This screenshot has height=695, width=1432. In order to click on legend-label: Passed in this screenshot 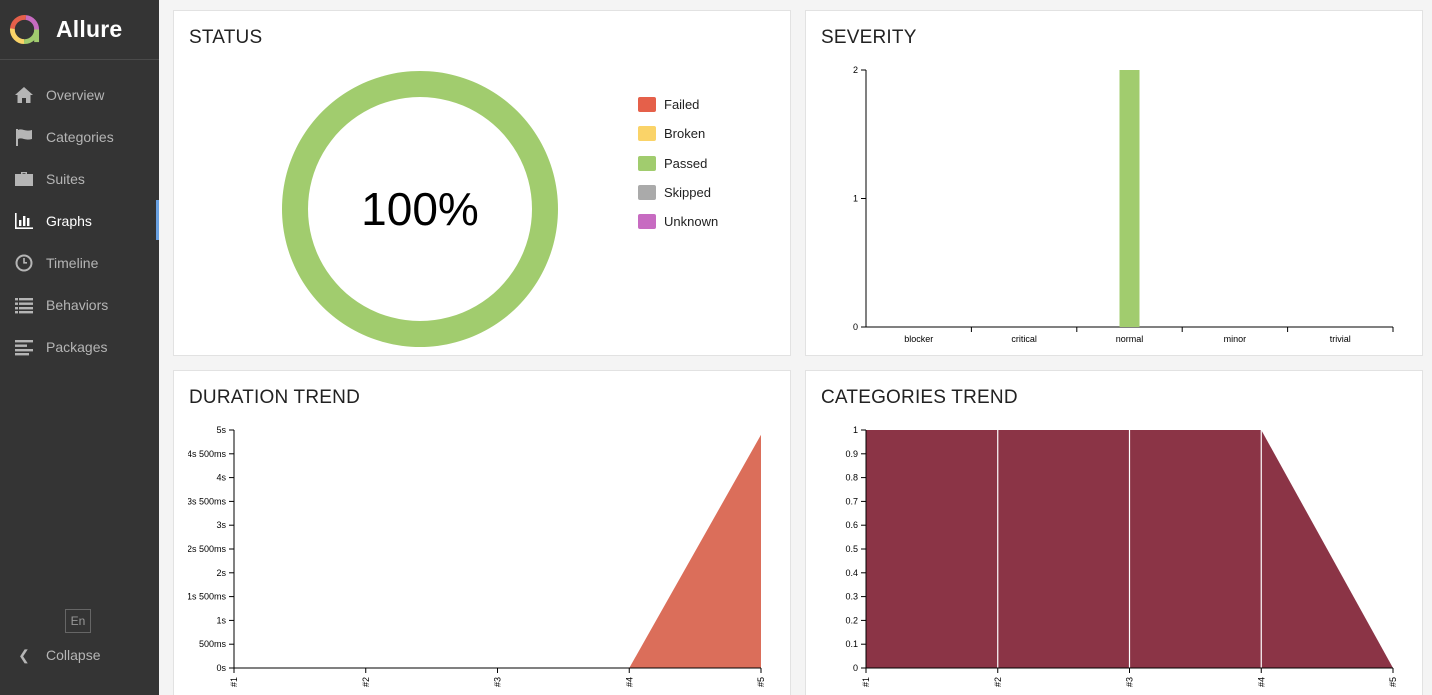, I will do `click(686, 163)`.